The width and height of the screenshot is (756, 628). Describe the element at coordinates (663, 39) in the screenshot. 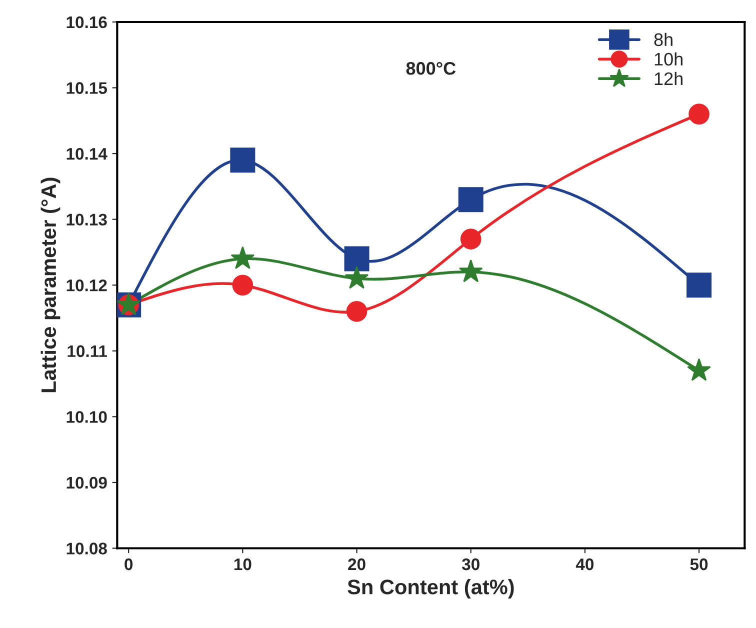

I see `legend-label: 8h` at that location.